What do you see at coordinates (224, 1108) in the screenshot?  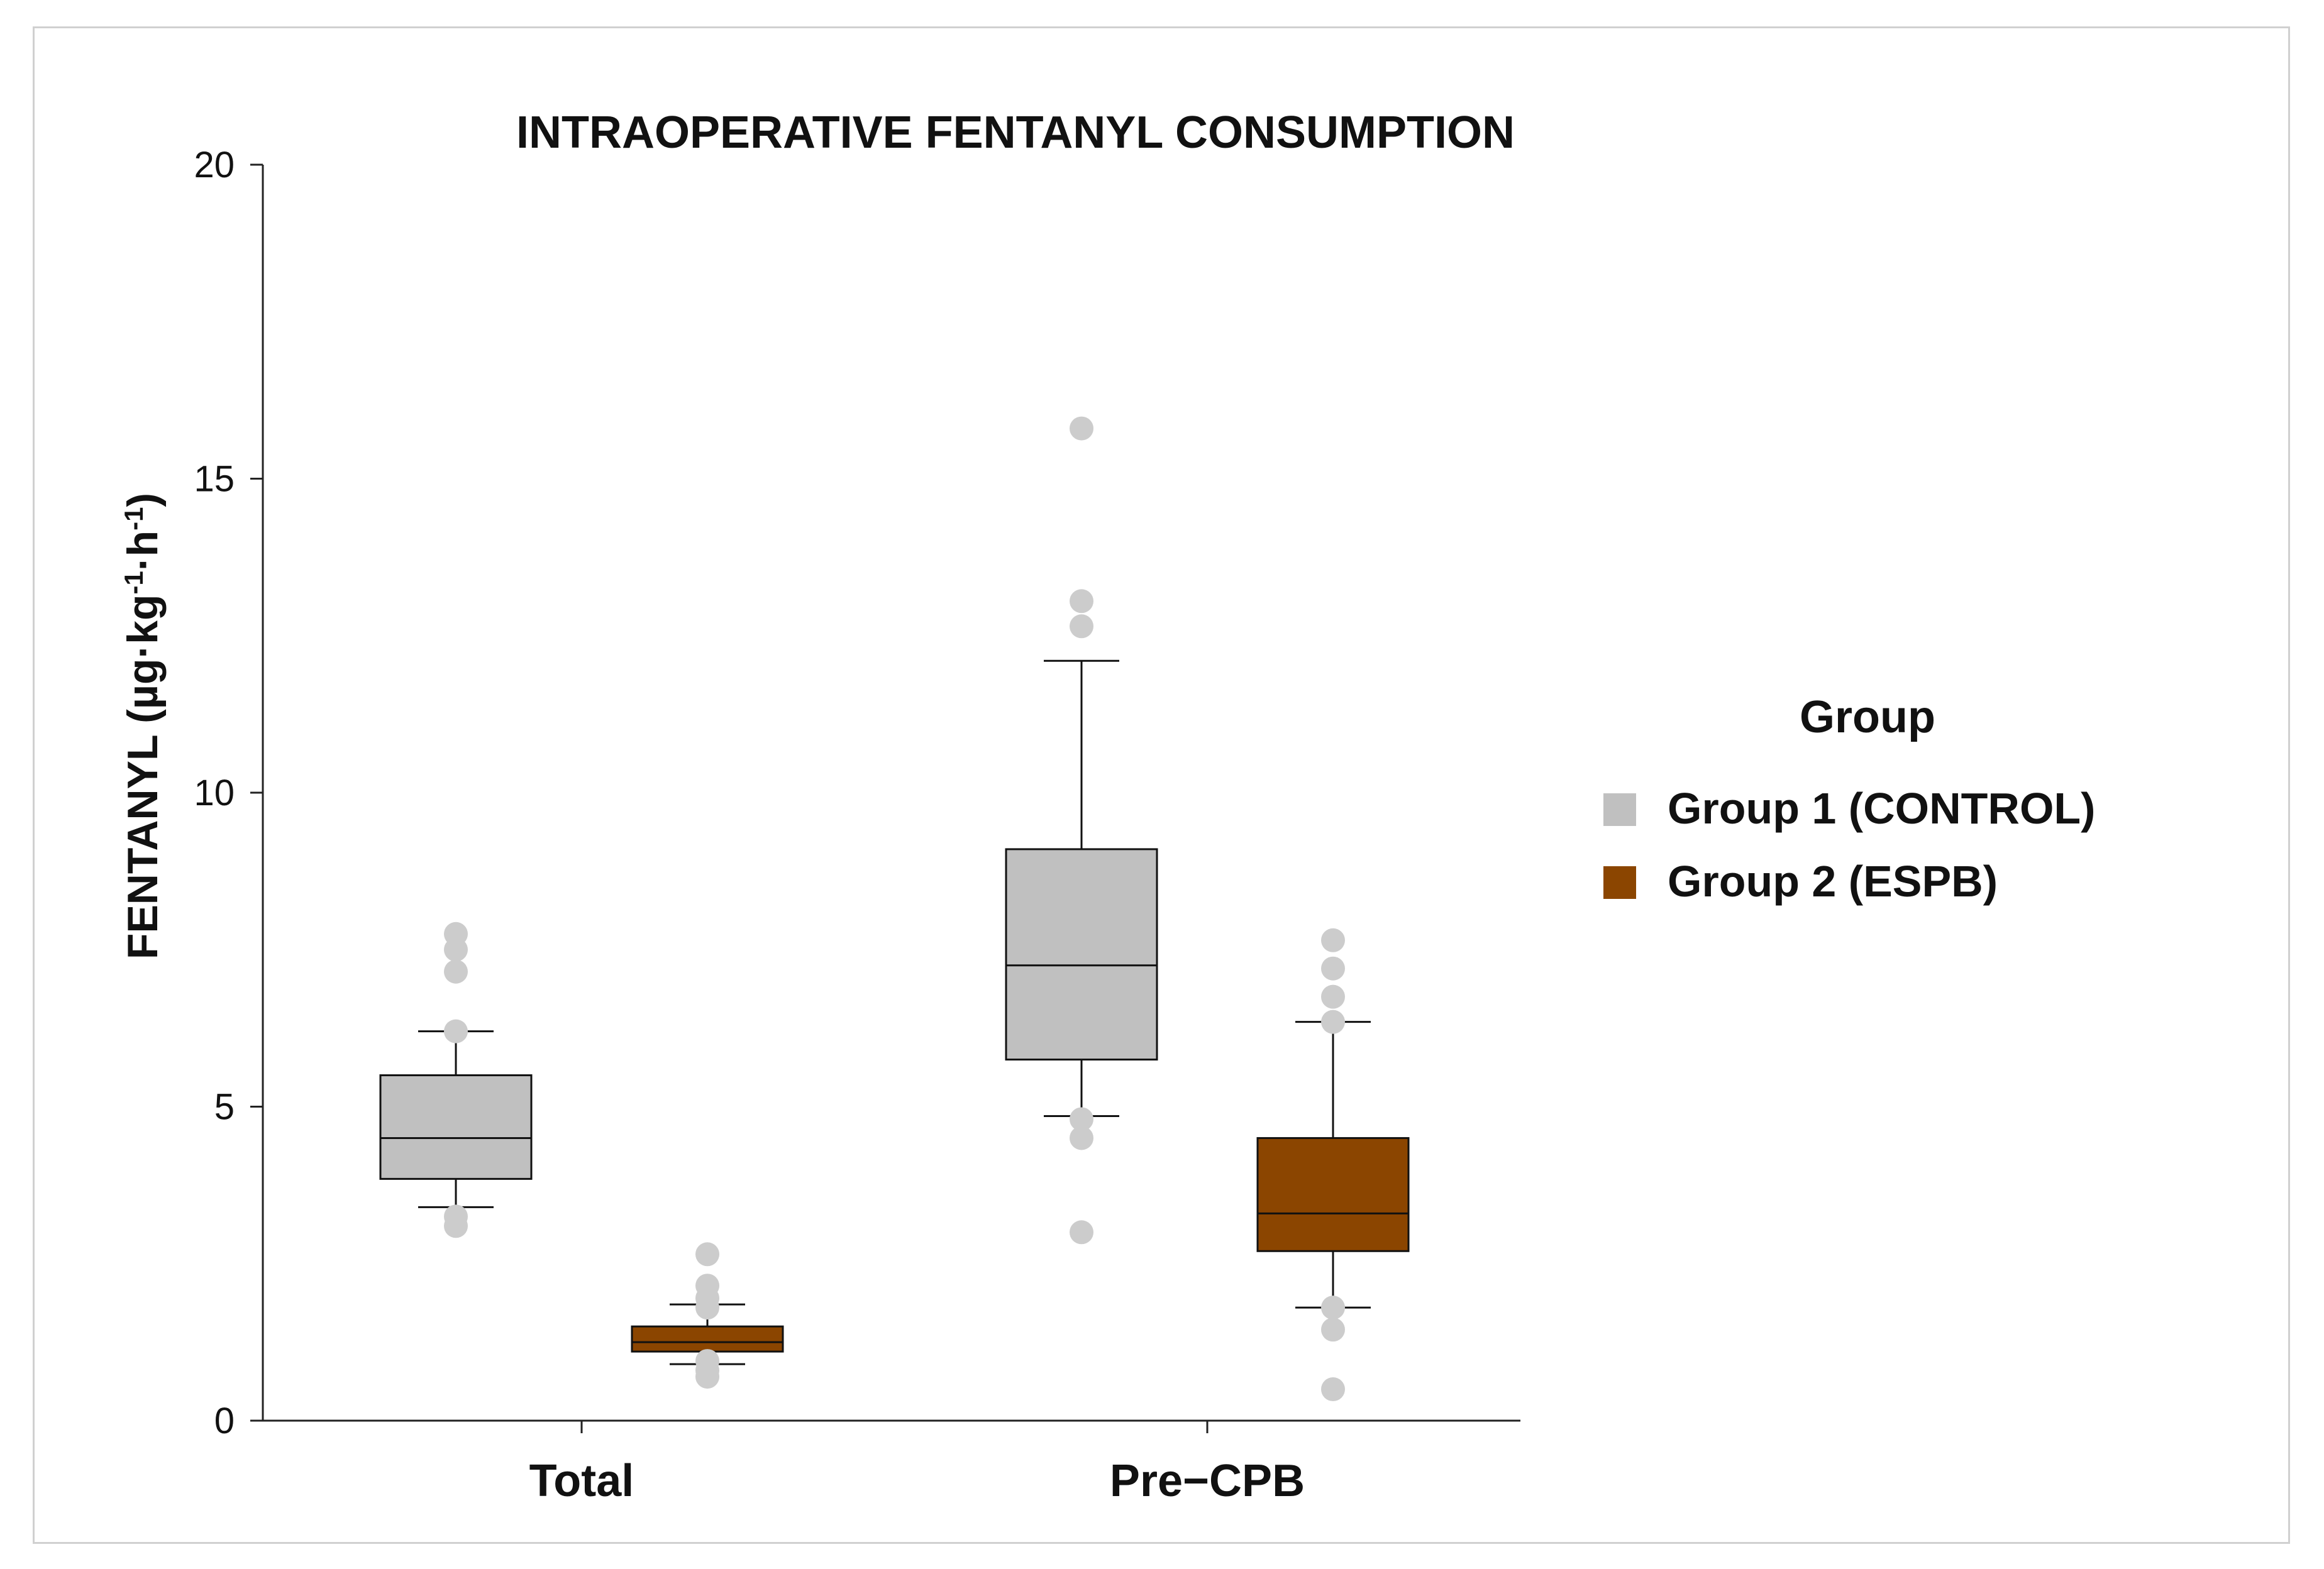 I see `y-tick-label: 5` at bounding box center [224, 1108].